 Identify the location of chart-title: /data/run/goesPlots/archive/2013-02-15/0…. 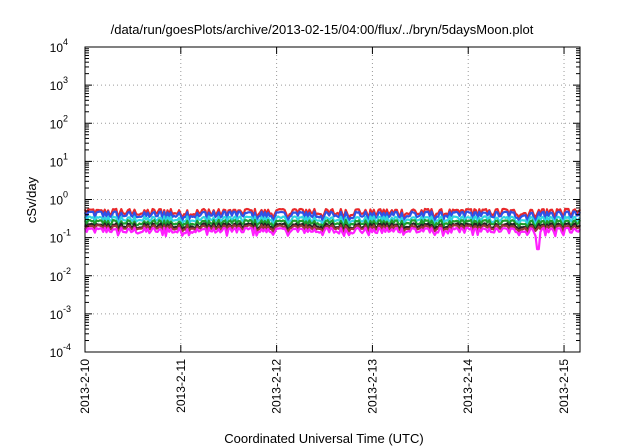
(322, 29).